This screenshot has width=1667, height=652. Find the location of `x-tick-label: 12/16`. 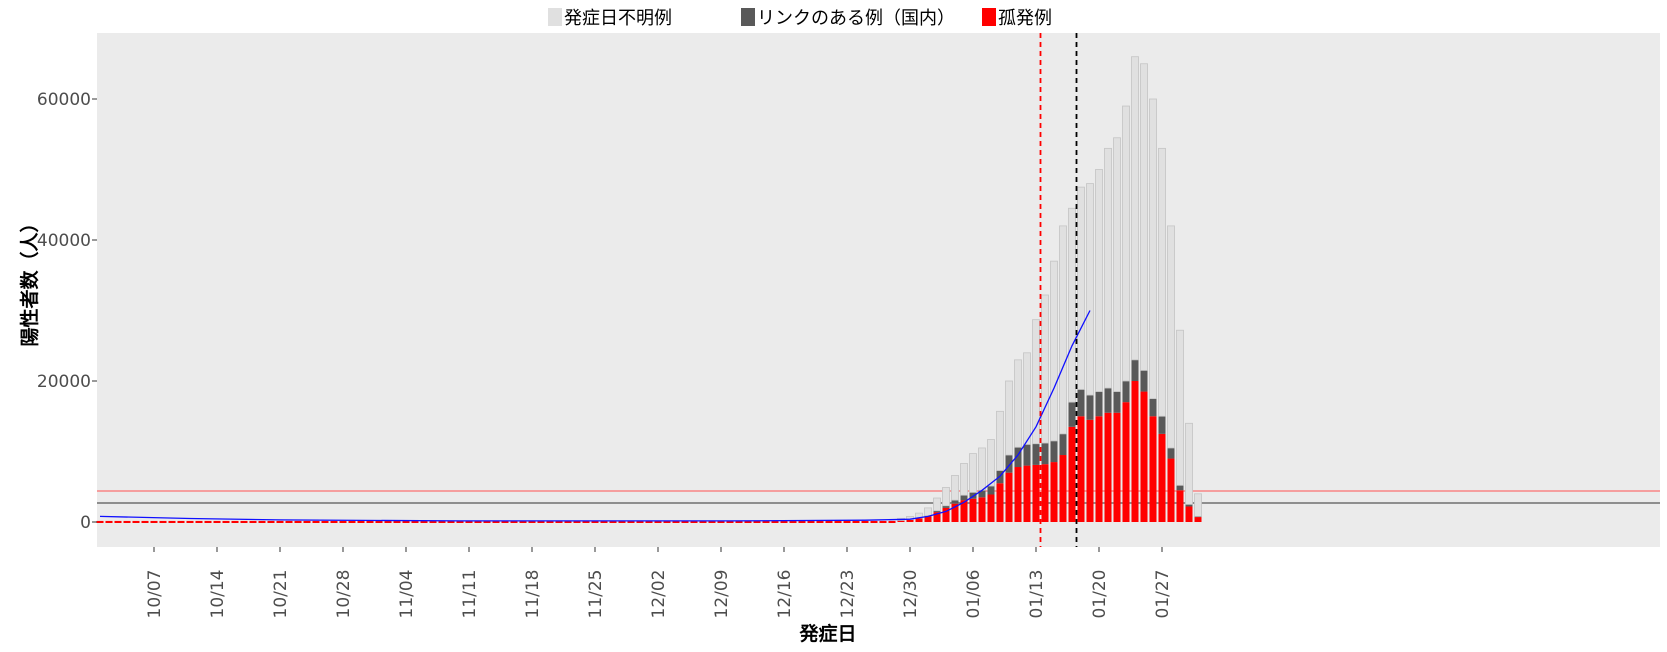

x-tick-label: 12/16 is located at coordinates (785, 594).